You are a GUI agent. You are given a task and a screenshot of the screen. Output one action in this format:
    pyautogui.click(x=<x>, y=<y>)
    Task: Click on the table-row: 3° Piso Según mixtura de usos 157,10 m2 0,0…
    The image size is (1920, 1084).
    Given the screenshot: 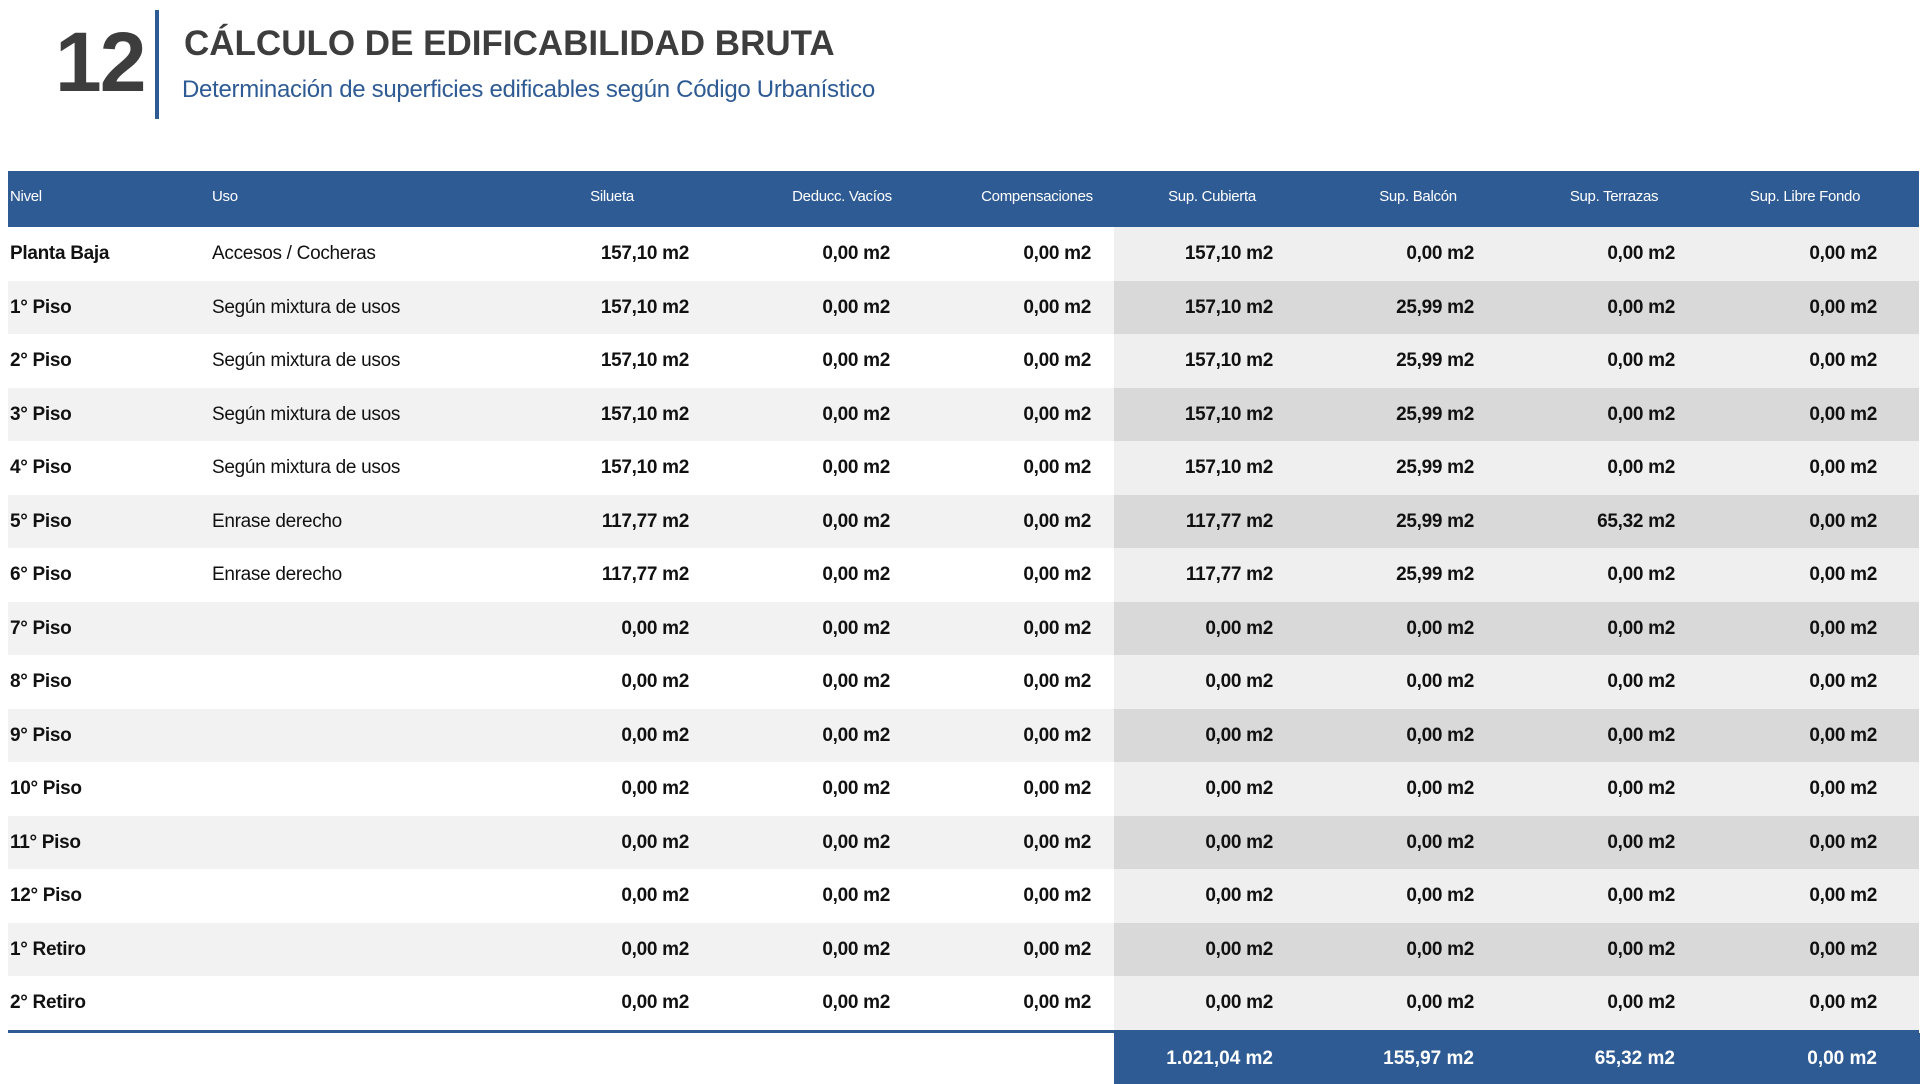 What is the action you would take?
    pyautogui.click(x=963, y=414)
    